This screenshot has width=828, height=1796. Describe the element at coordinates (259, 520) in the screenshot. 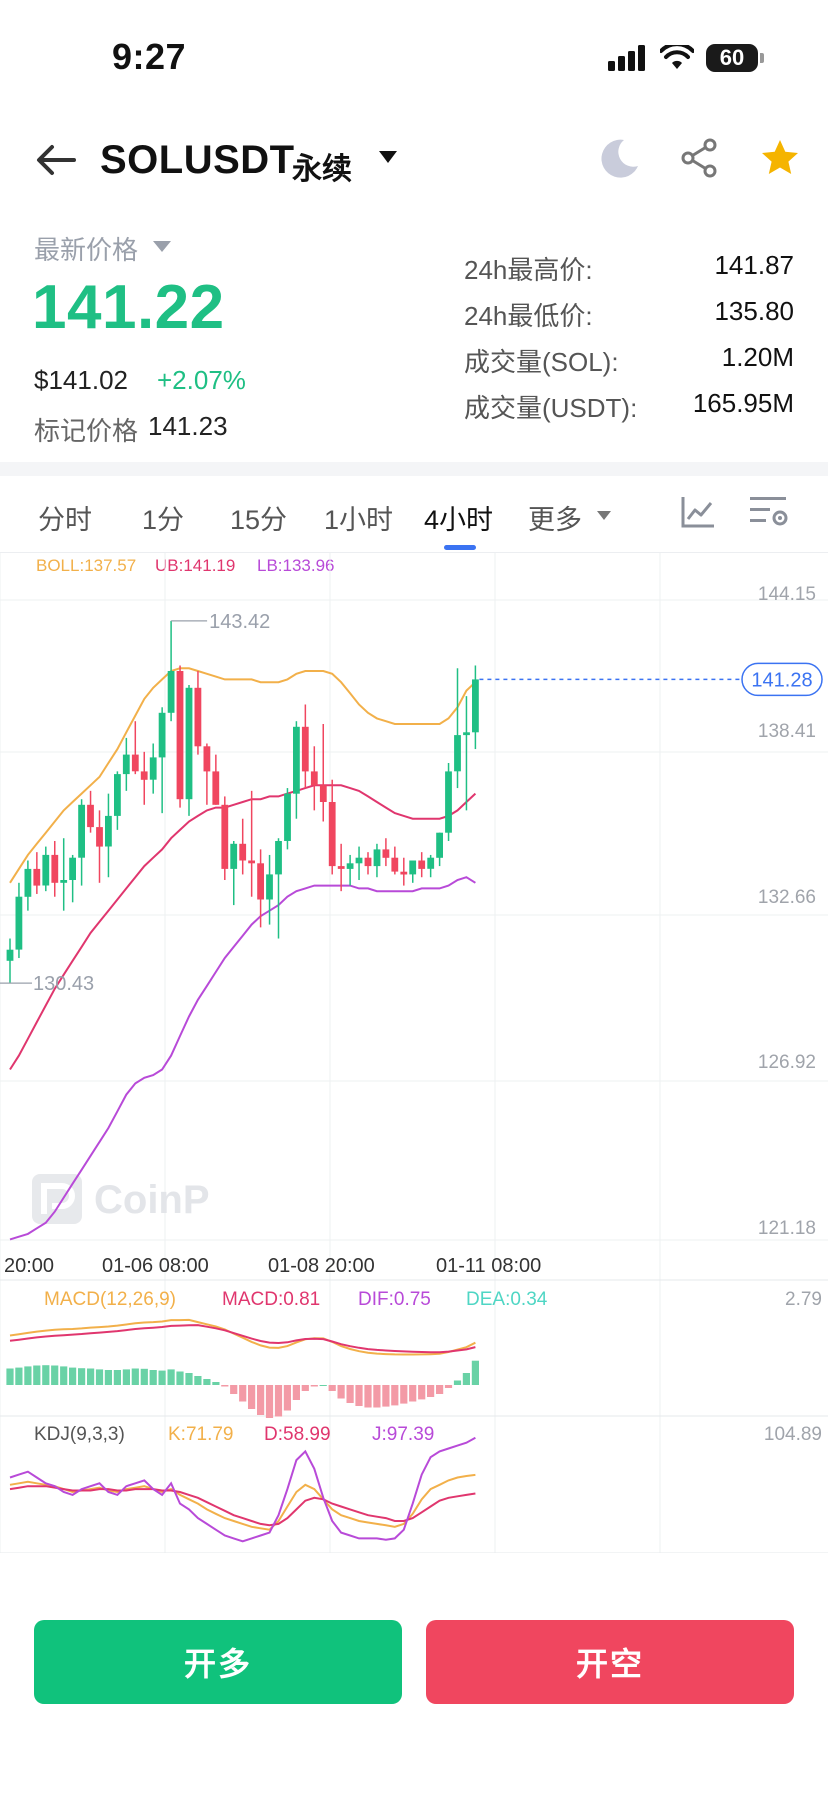

I see `tab-15m: 15分` at that location.